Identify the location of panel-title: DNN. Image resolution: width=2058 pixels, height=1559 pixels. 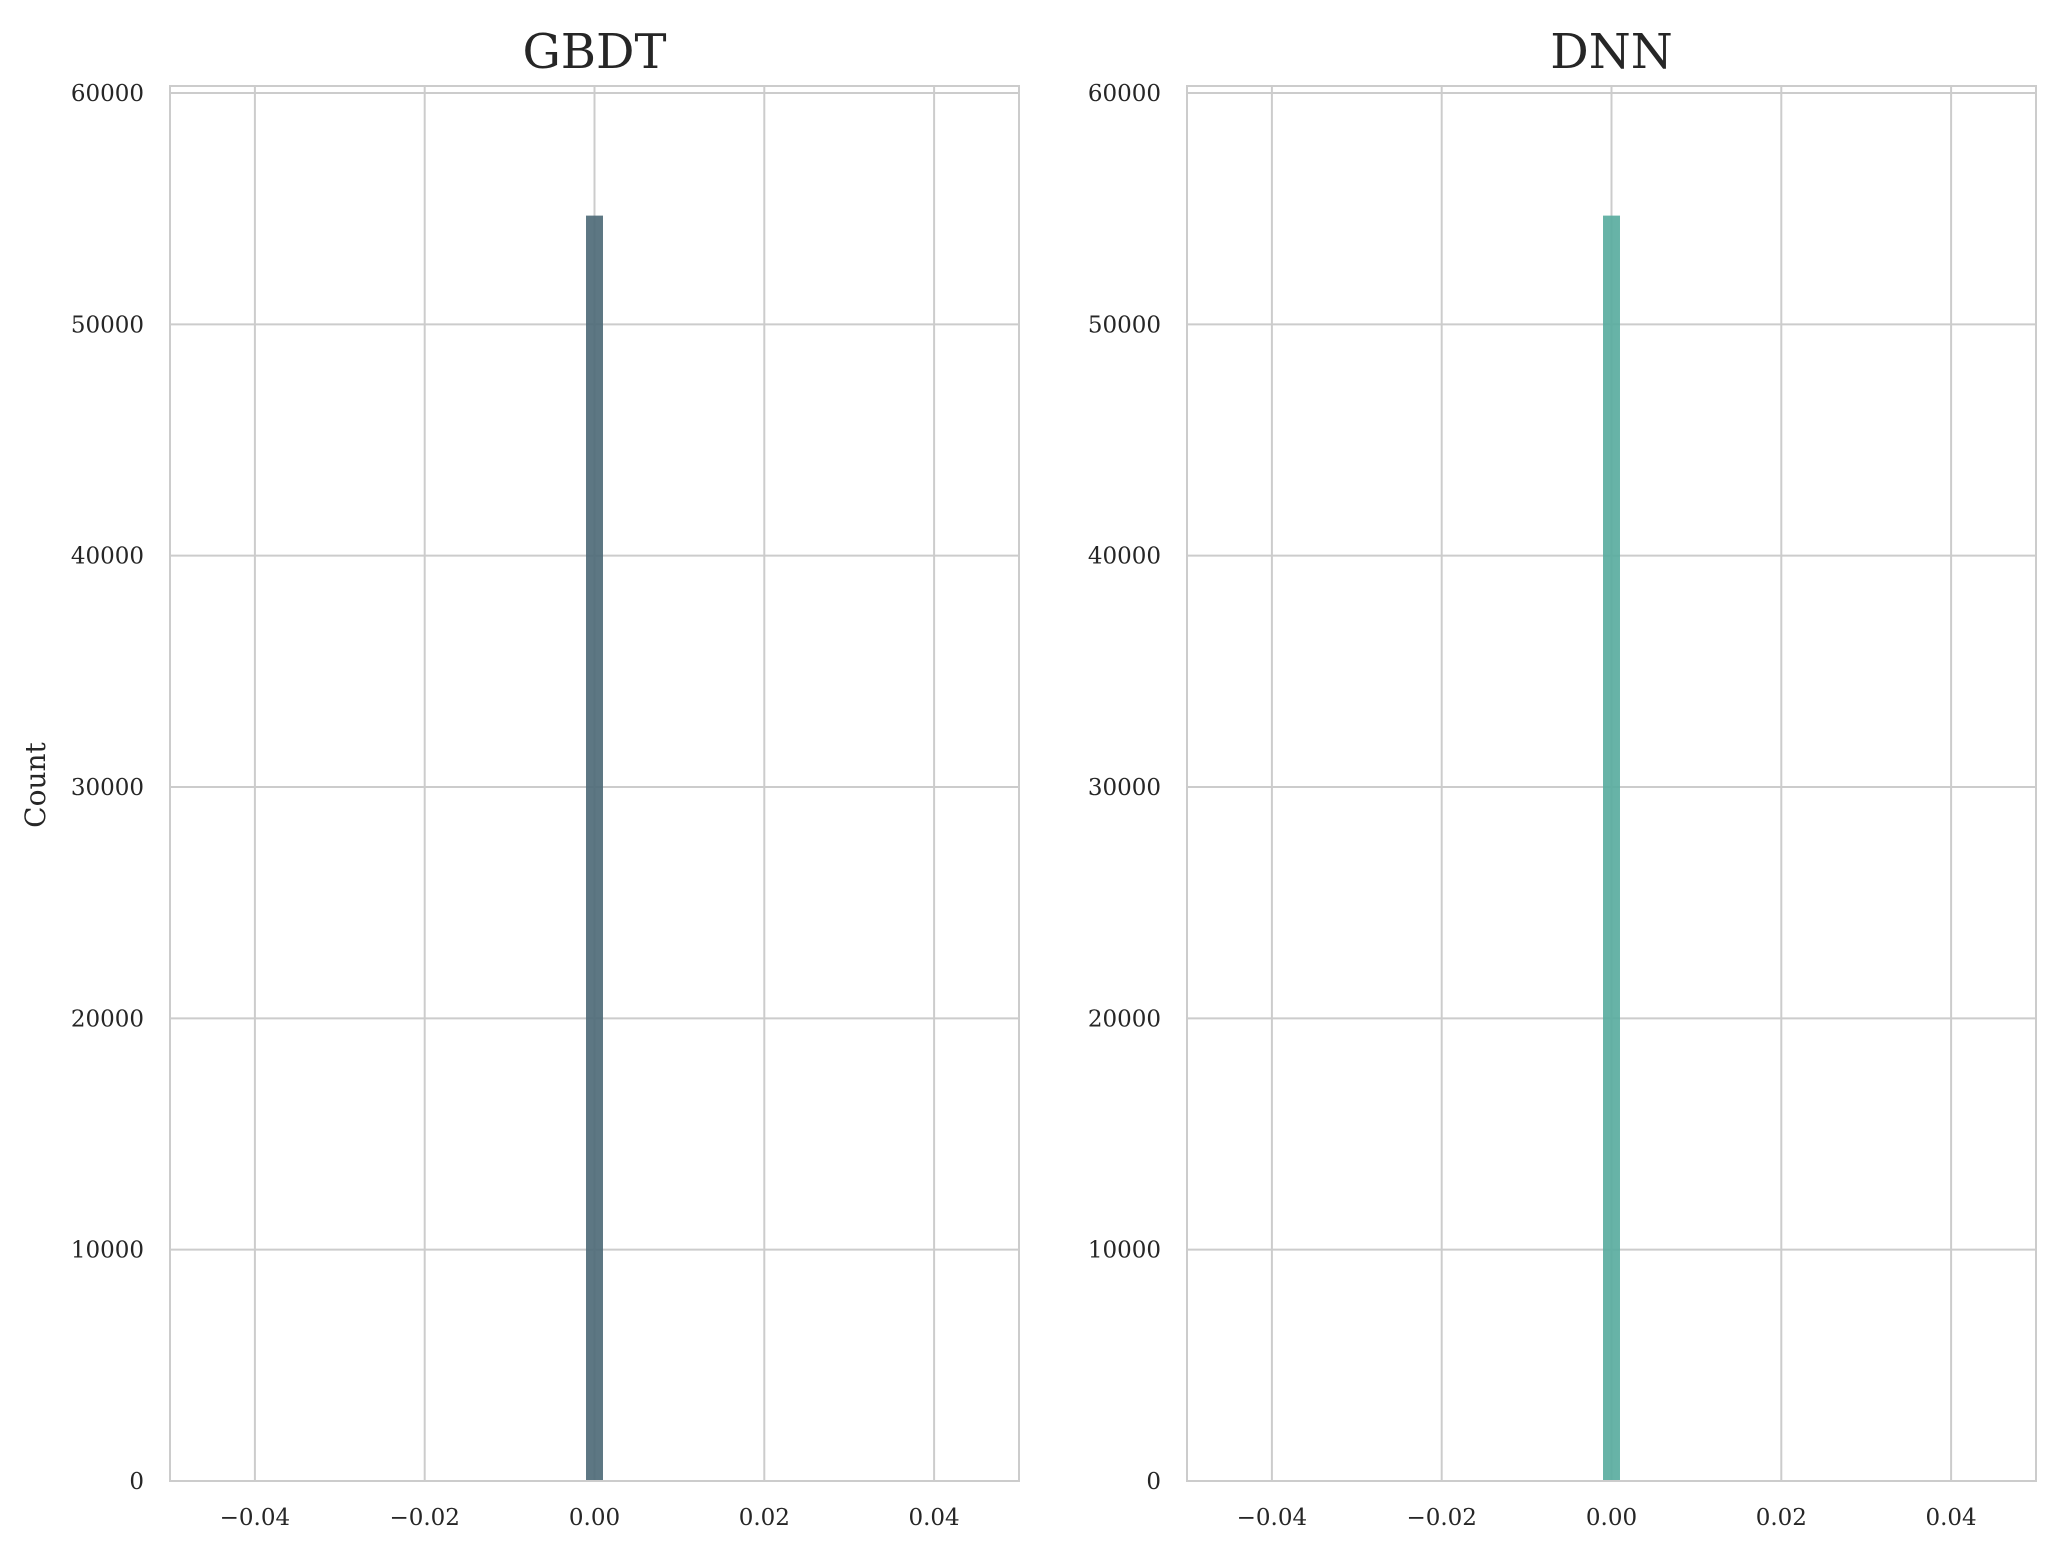
(1611, 52).